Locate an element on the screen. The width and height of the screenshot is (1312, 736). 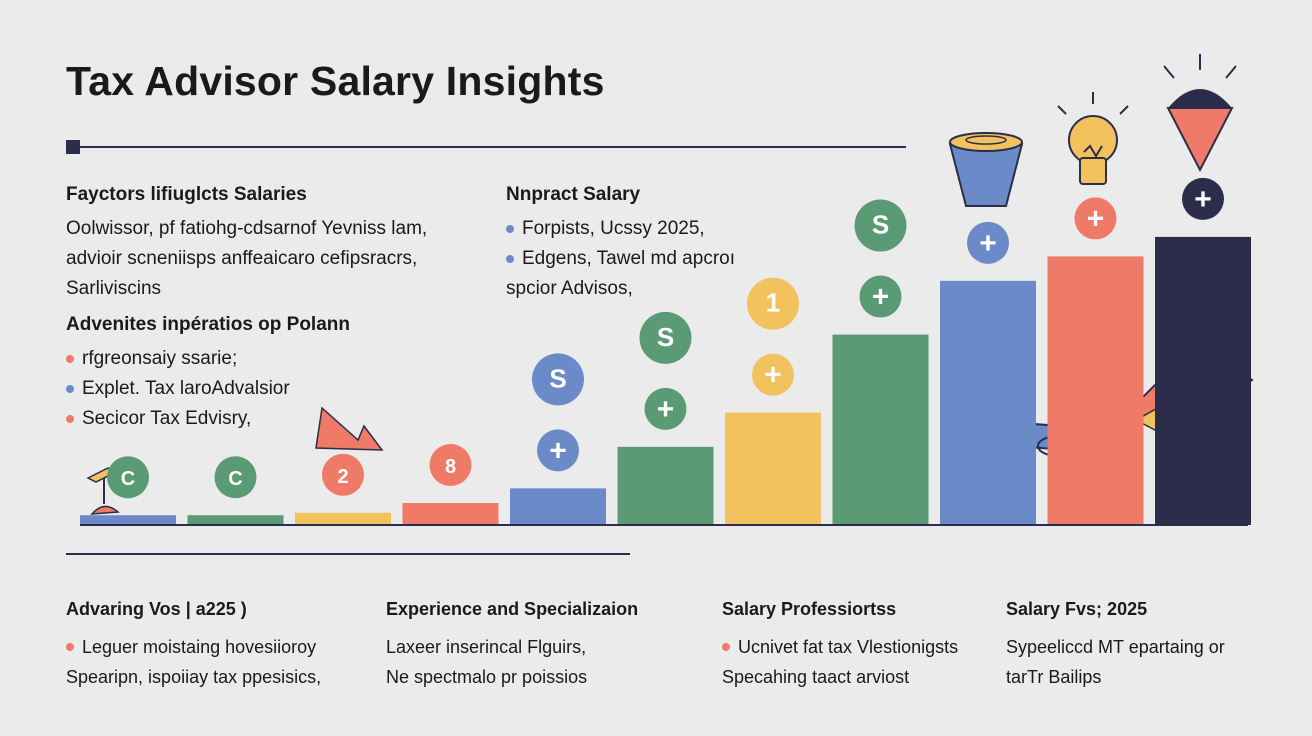
impact-bullet: Edgens, Tawel md apcroı is located at coordinates (631, 259).